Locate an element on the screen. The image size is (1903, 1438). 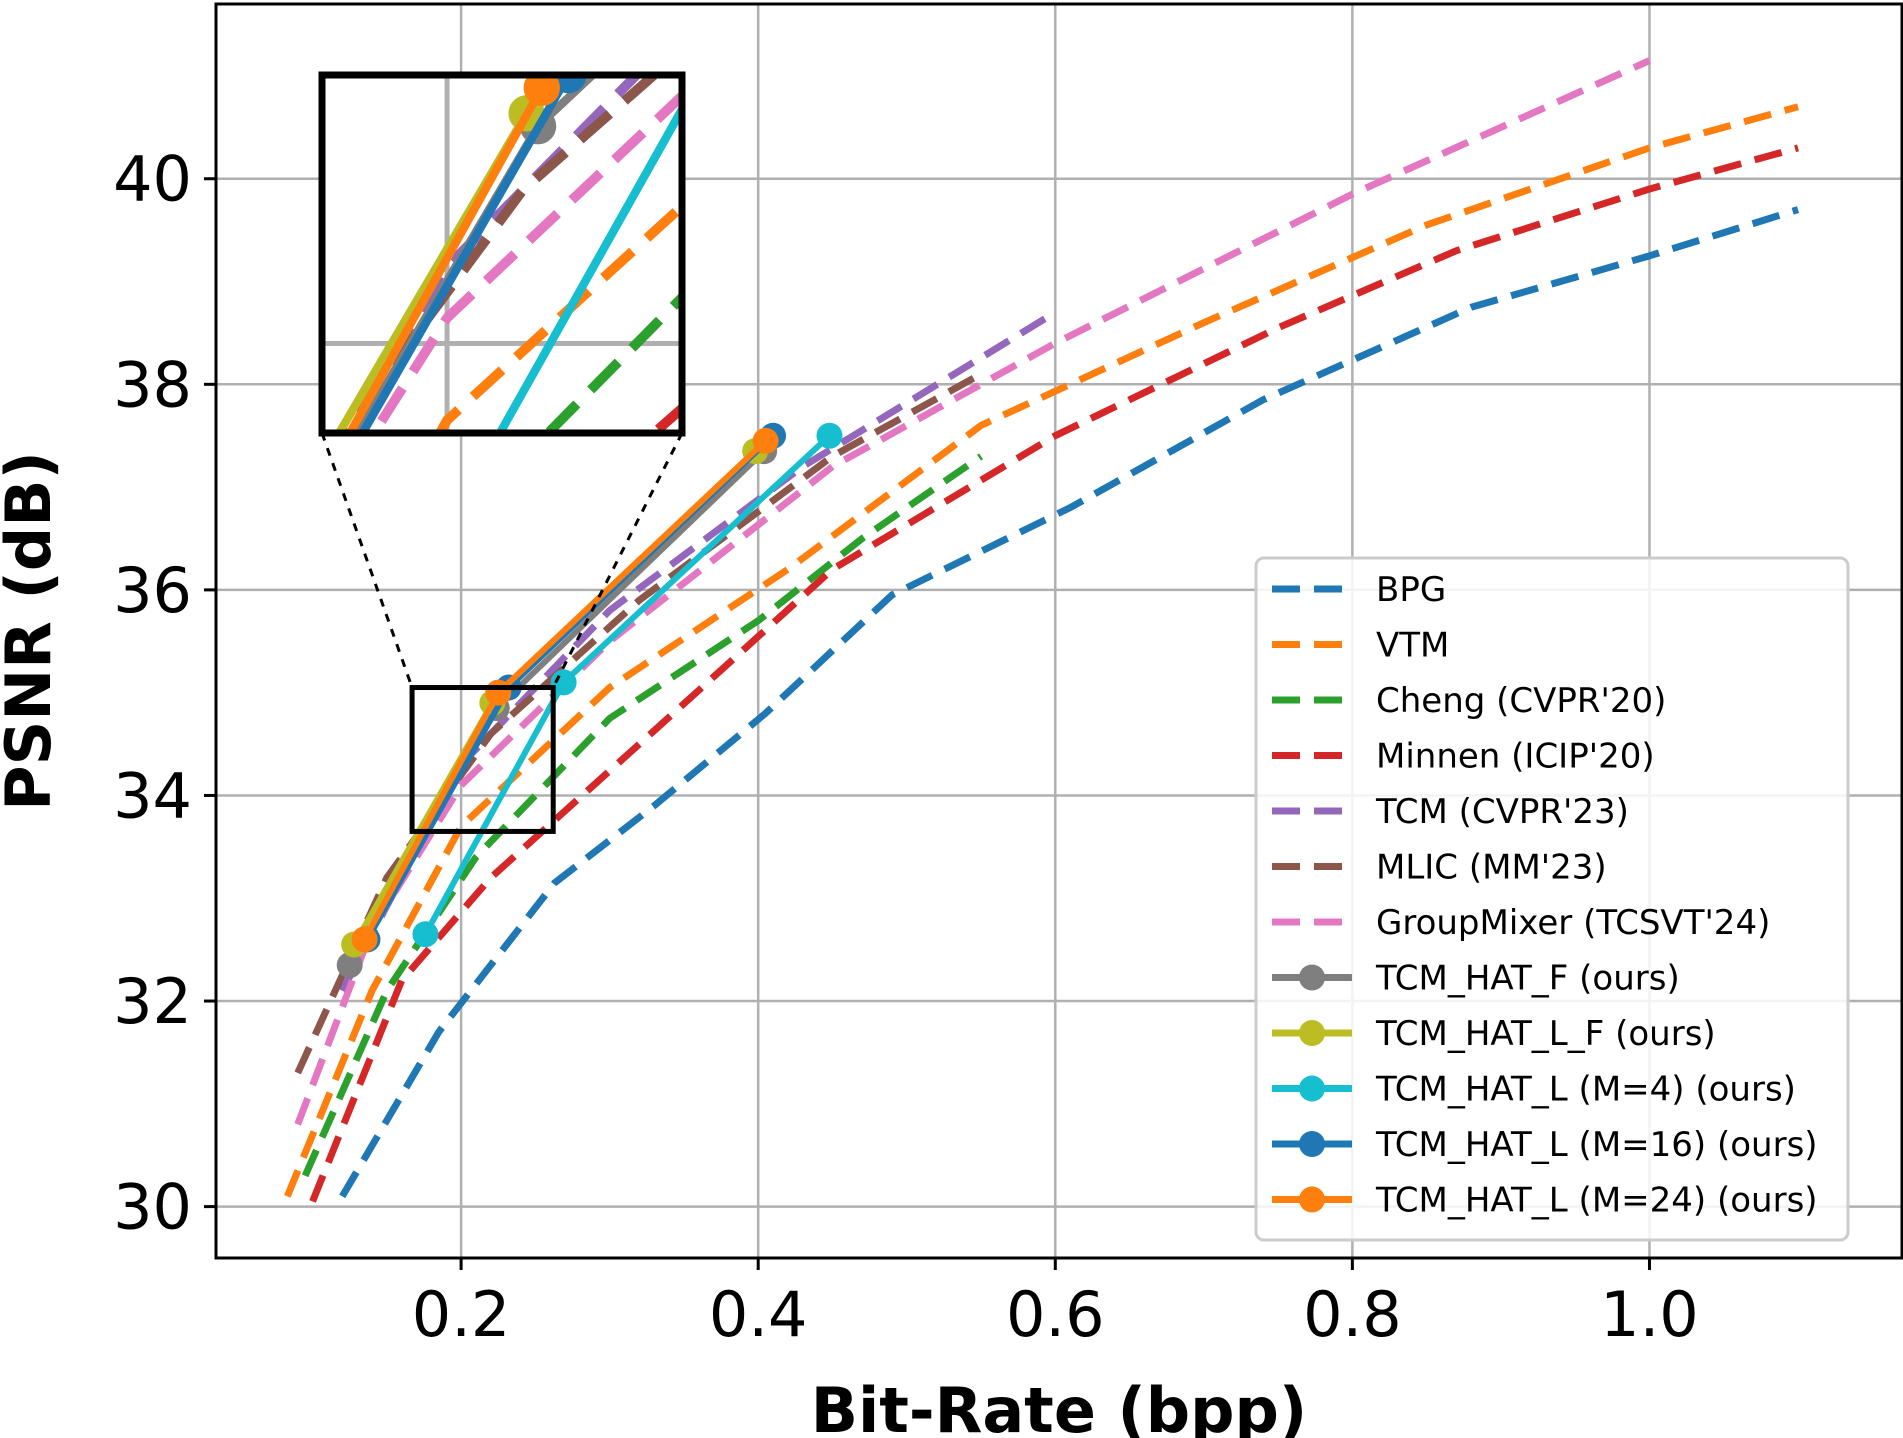
legend-marker-tcm-hat-l-m-4-ours is located at coordinates (1312, 1088).